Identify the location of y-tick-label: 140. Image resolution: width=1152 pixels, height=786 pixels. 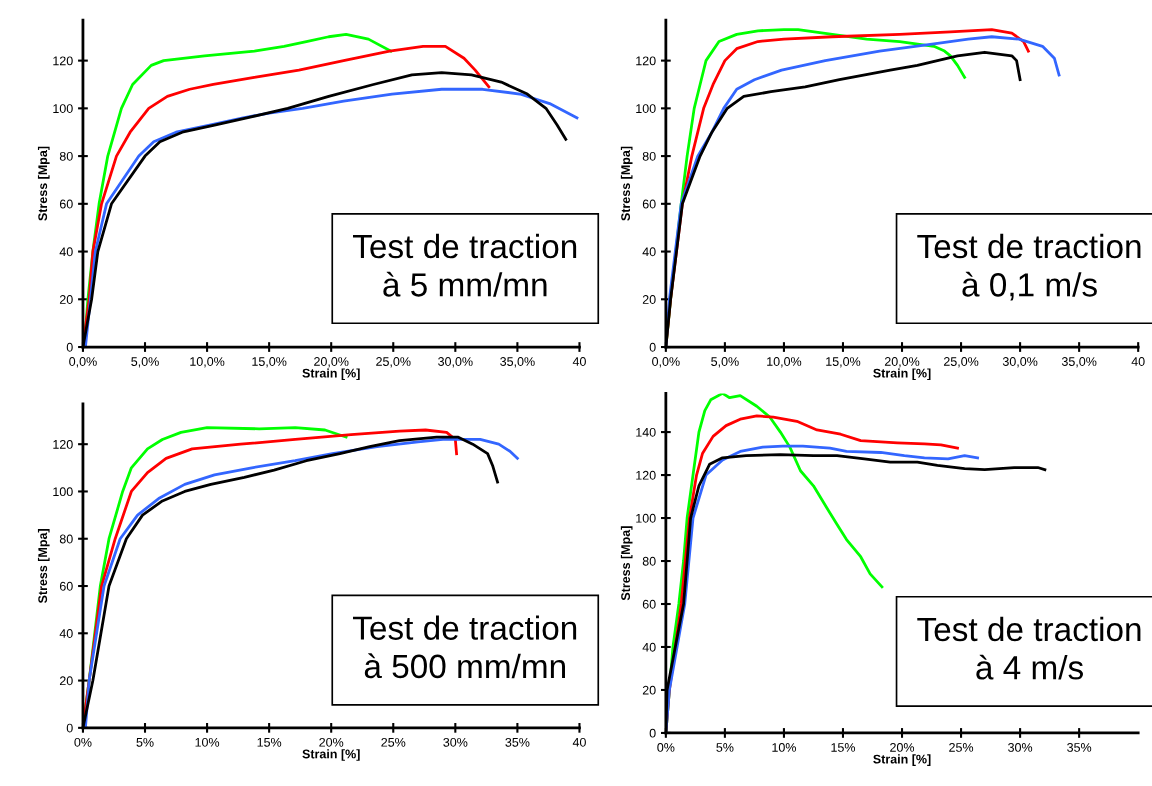
(646, 432).